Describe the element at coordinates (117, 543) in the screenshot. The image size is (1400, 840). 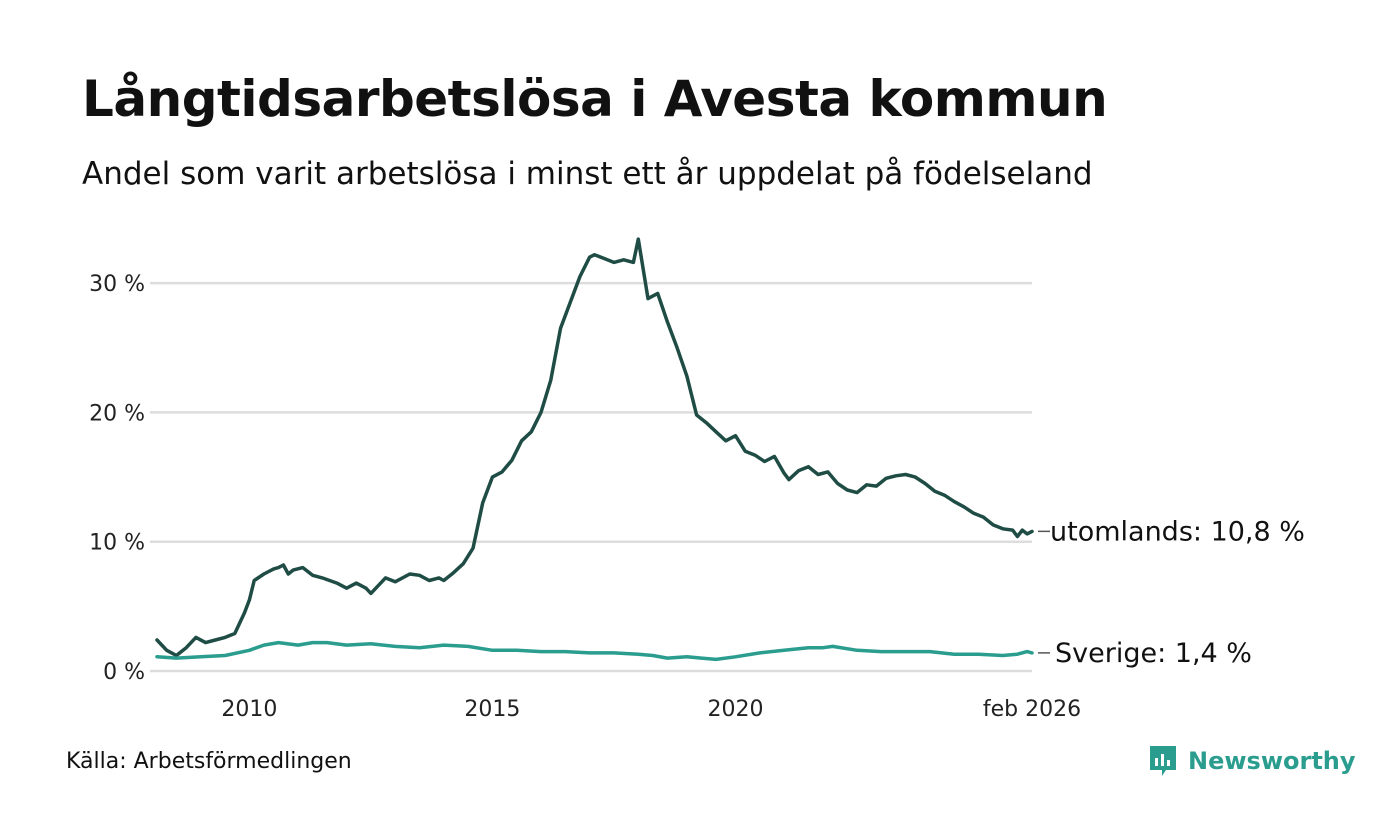
I see `y-tick-label: 10 %` at that location.